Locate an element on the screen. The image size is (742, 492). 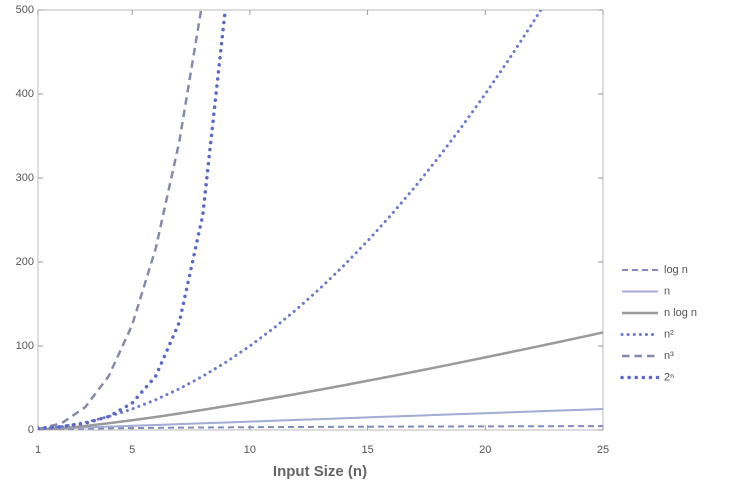
x-tick-label: 20 is located at coordinates (485, 450).